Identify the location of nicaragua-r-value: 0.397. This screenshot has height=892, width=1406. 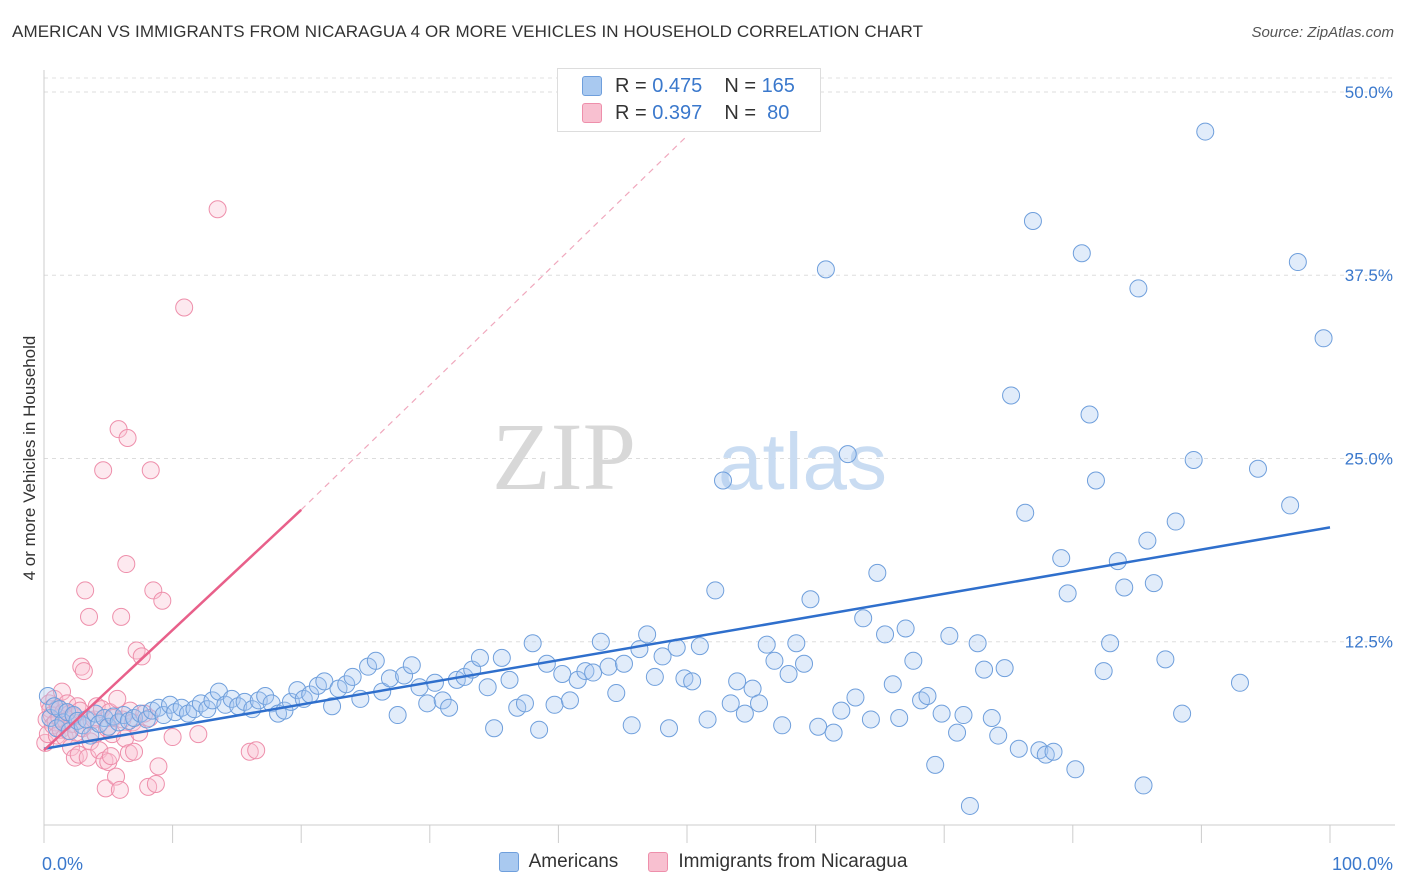
(677, 112).